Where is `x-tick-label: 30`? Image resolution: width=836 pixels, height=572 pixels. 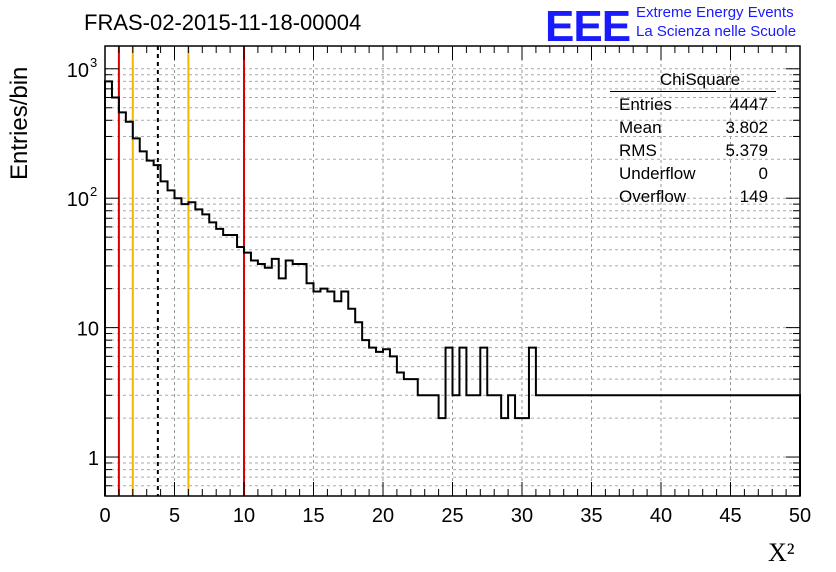
x-tick-label: 30 is located at coordinates (522, 516).